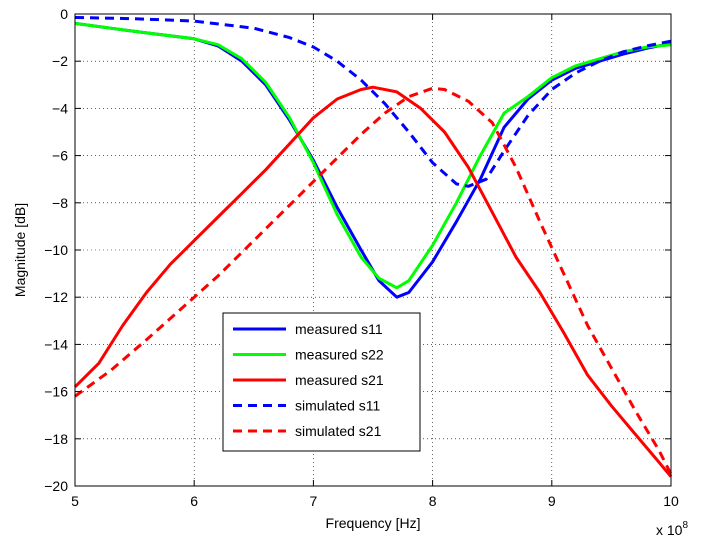 The width and height of the screenshot is (708, 542). I want to click on y-tick-label: −20, so click(56, 486).